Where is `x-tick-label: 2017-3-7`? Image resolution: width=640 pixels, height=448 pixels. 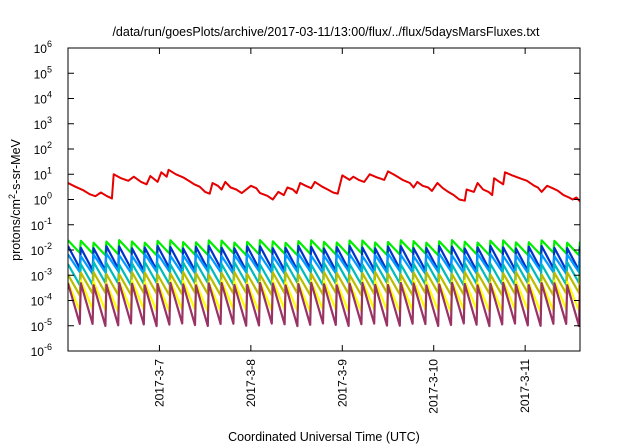
x-tick-label: 2017-3-7 is located at coordinates (159, 383).